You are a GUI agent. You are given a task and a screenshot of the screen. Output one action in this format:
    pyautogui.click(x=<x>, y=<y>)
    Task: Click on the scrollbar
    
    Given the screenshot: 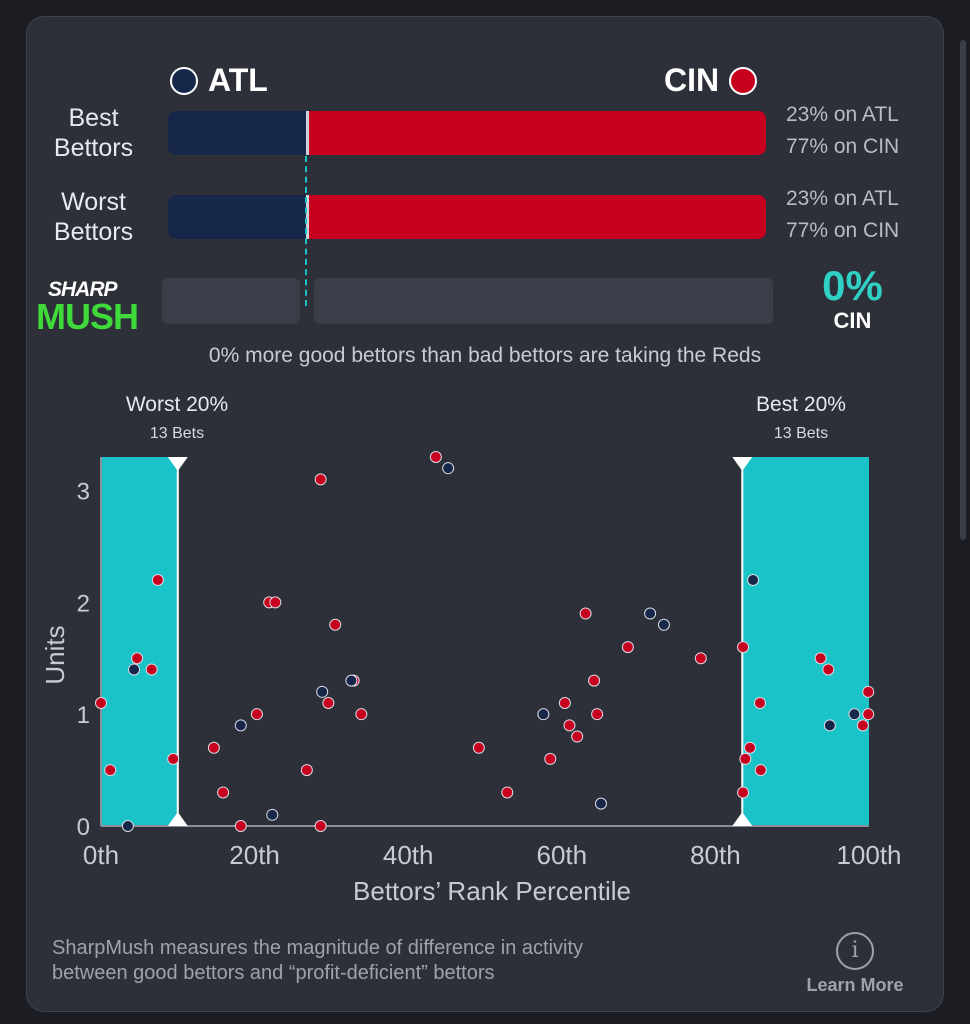 What is the action you would take?
    pyautogui.click(x=963, y=290)
    